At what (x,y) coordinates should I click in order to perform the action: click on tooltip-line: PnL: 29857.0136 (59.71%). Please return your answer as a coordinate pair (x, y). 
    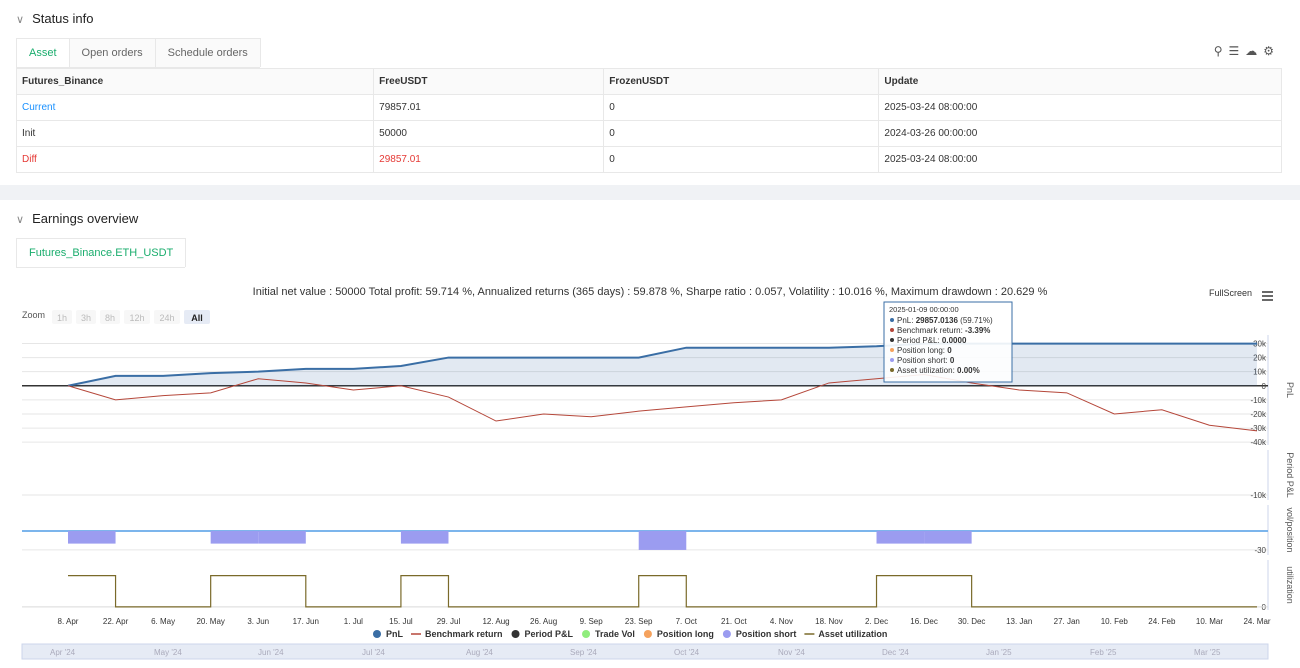
    Looking at the image, I should click on (945, 320).